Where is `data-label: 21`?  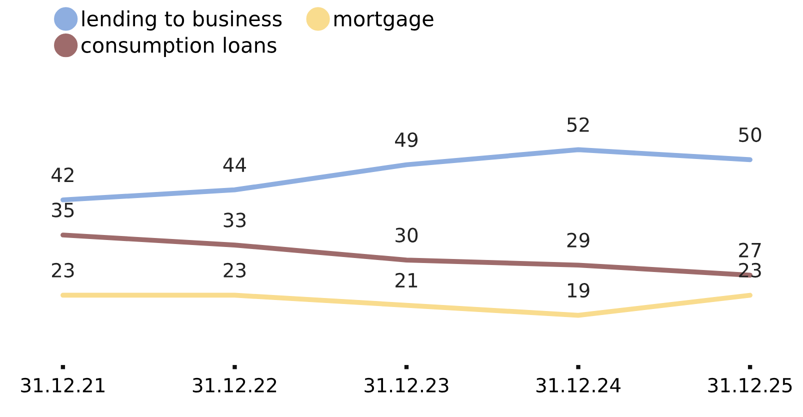 data-label: 21 is located at coordinates (407, 280).